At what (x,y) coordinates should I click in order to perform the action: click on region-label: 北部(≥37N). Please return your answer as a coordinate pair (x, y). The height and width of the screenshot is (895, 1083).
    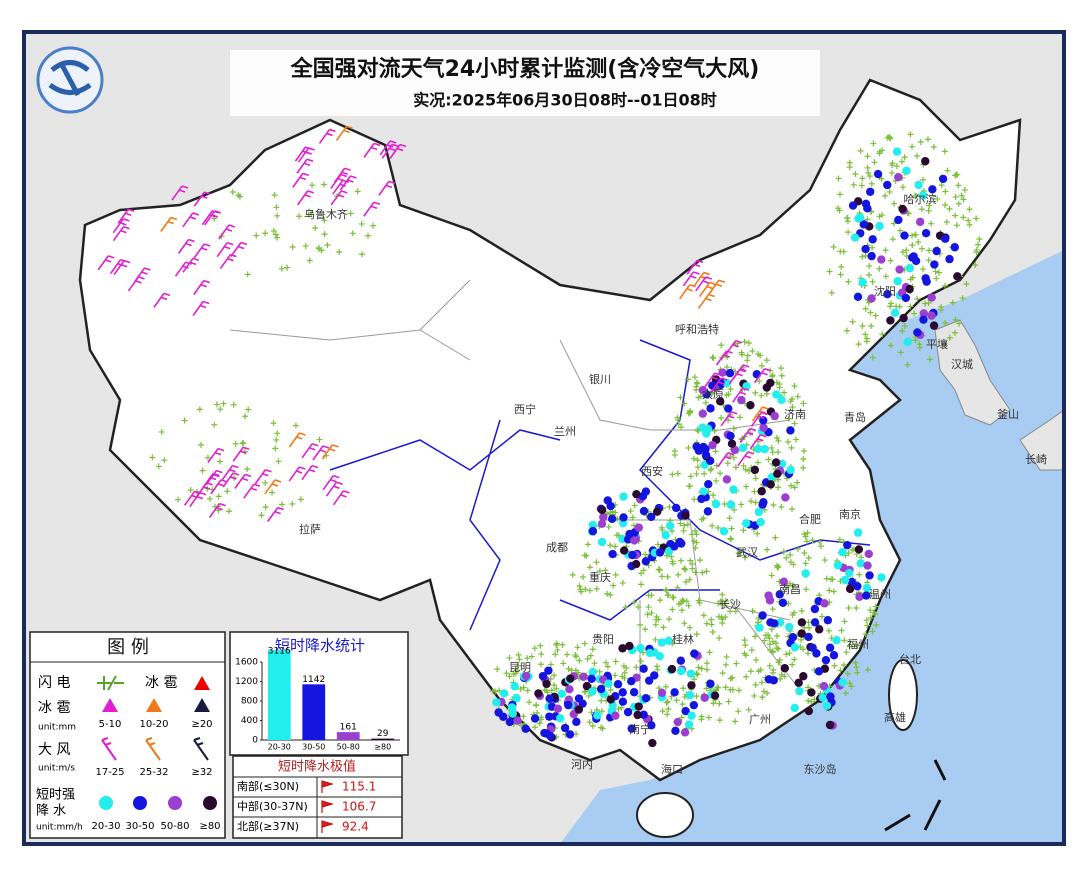
    Looking at the image, I should click on (268, 826).